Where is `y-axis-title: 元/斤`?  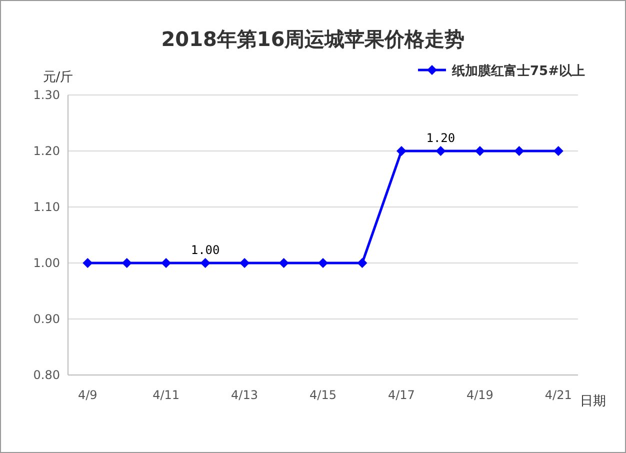
y-axis-title: 元/斤 is located at coordinates (58, 77).